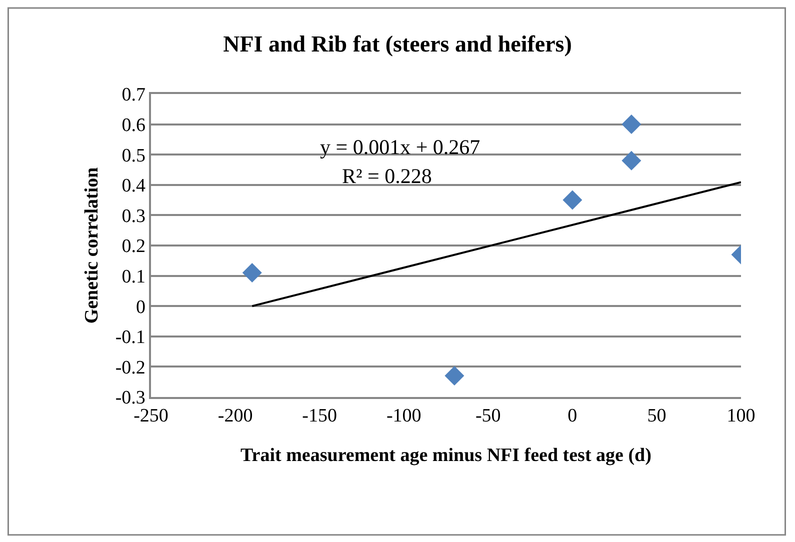 This screenshot has height=542, width=795. I want to click on y-tick-label: 0, so click(141, 307).